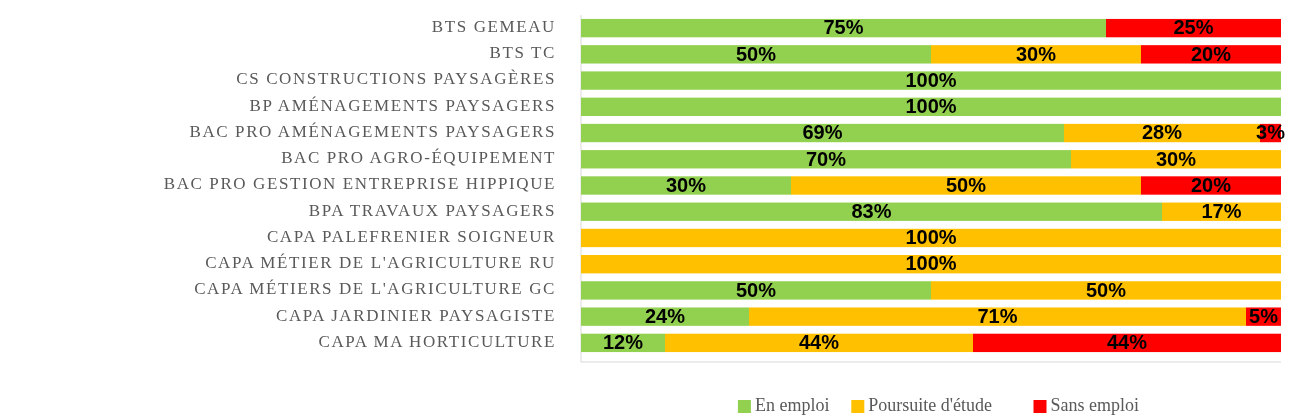 The image size is (1290, 418). I want to click on data-label: 12%, so click(623, 342).